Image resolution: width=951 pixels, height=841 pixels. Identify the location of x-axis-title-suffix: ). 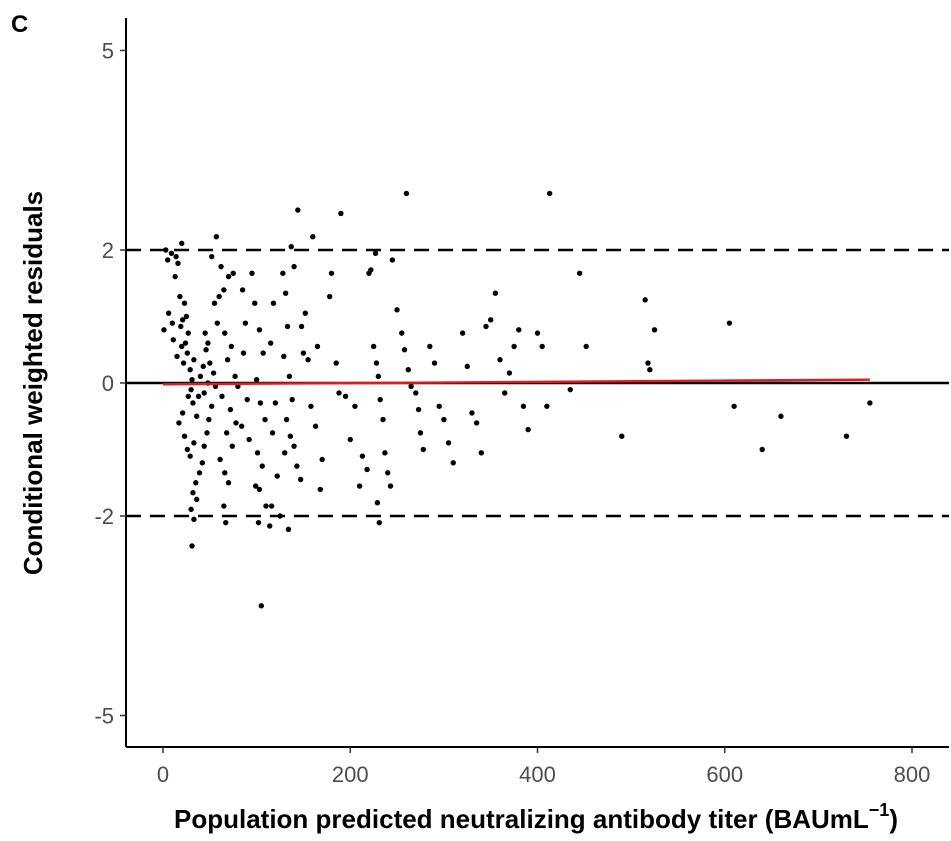
(893, 819).